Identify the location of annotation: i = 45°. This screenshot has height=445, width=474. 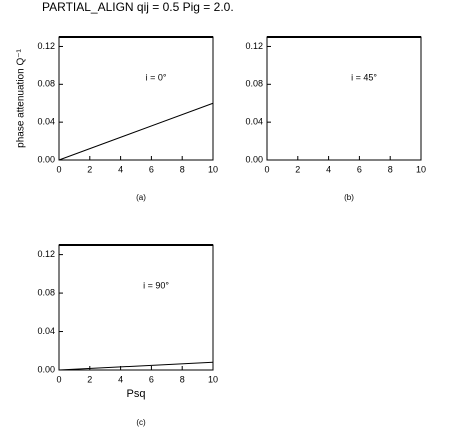
(364, 77).